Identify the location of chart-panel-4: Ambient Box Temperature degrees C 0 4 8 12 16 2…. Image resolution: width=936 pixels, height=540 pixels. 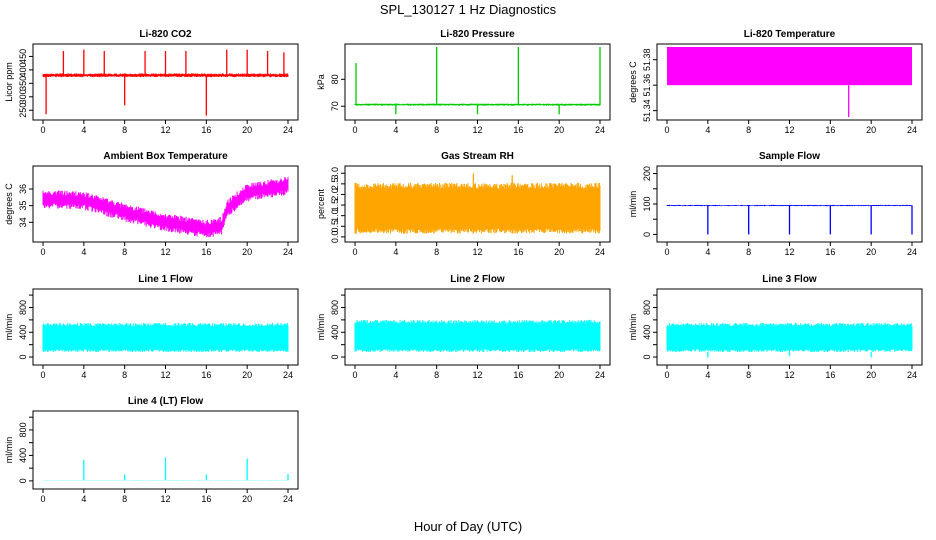
(151, 204).